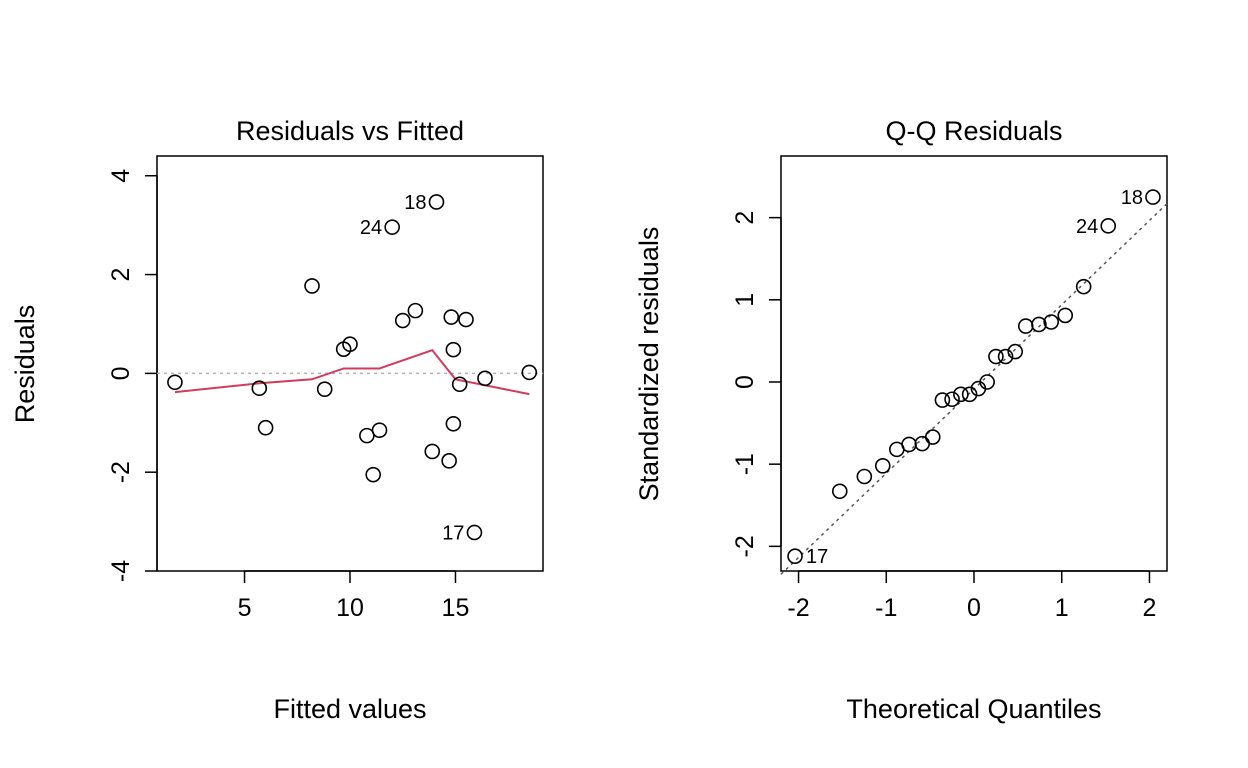  Describe the element at coordinates (1062, 608) in the screenshot. I see `x-tick-label: 1` at that location.